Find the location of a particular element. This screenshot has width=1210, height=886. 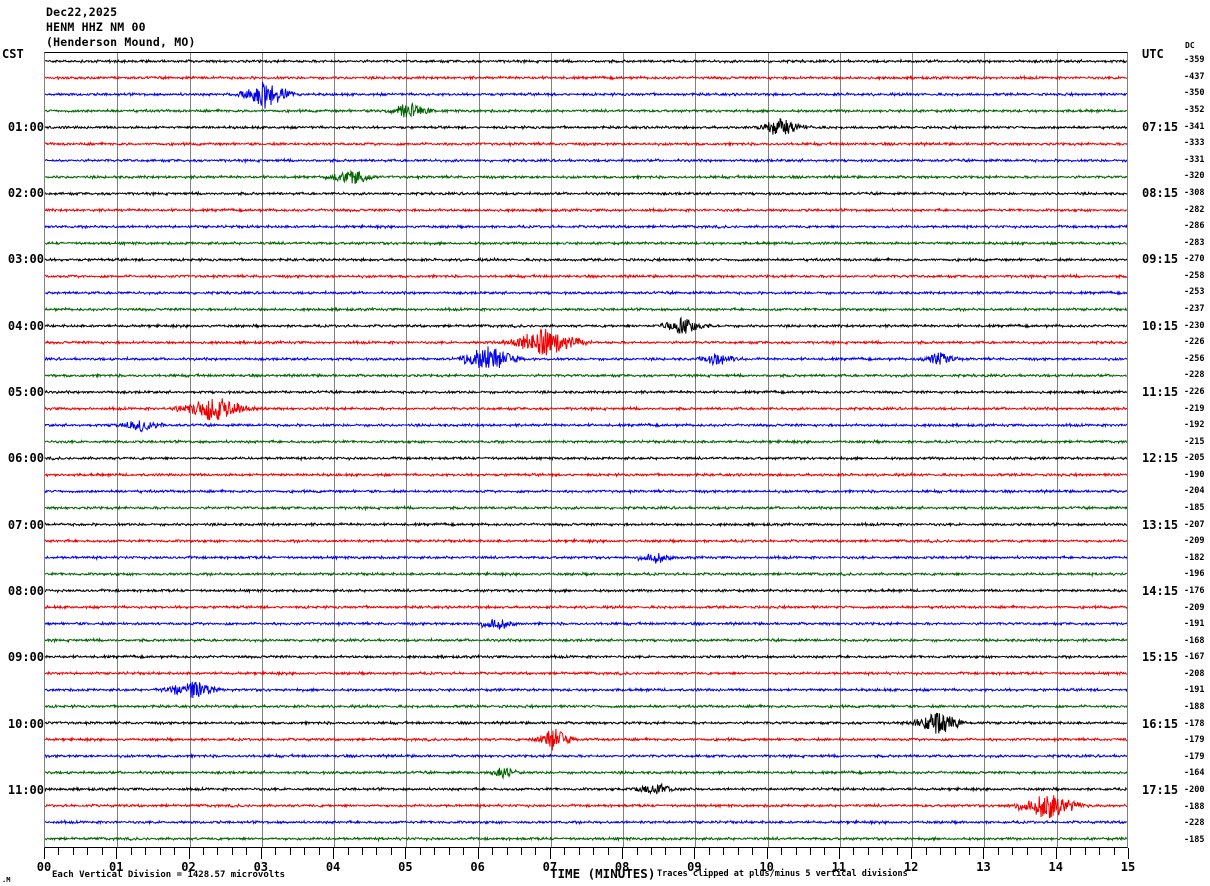

x-tick-label: 09 is located at coordinates (694, 867).